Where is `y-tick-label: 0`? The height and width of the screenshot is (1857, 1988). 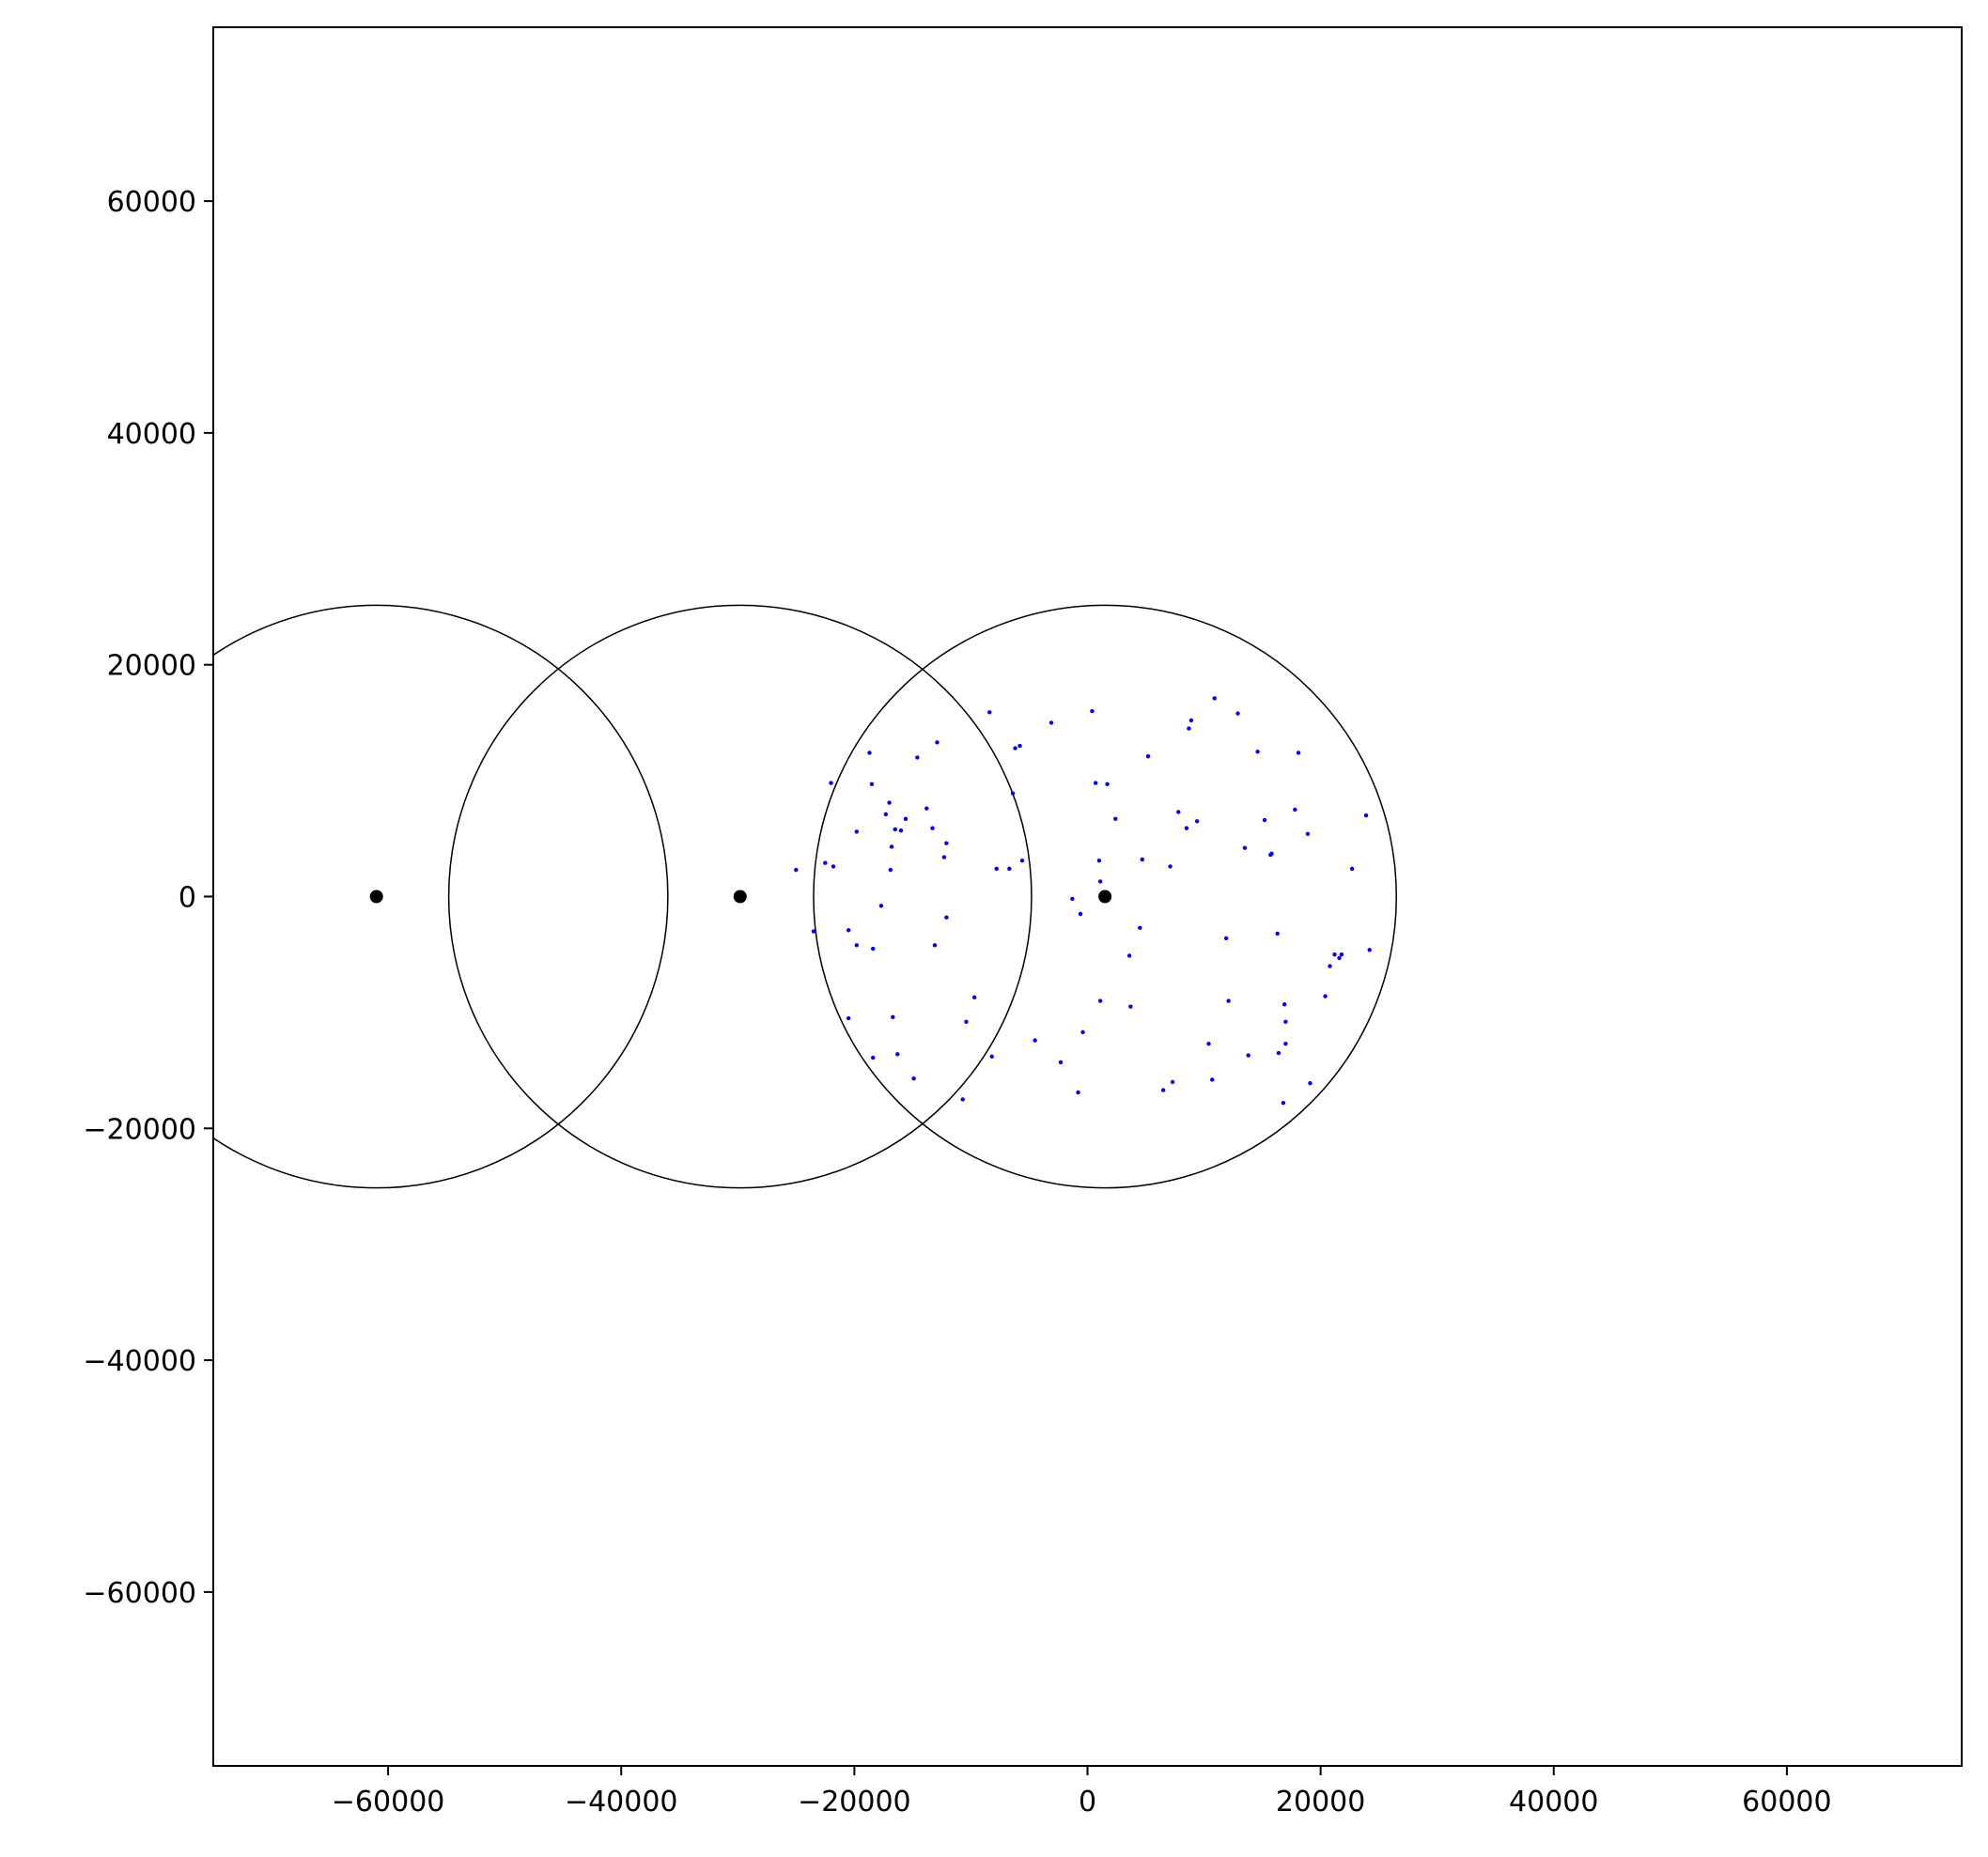 y-tick-label: 0 is located at coordinates (187, 898).